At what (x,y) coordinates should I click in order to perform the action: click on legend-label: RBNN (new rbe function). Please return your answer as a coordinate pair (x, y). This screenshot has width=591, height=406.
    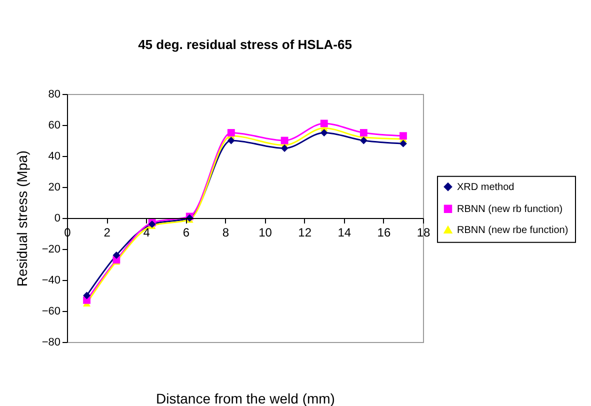
    Looking at the image, I should click on (512, 230).